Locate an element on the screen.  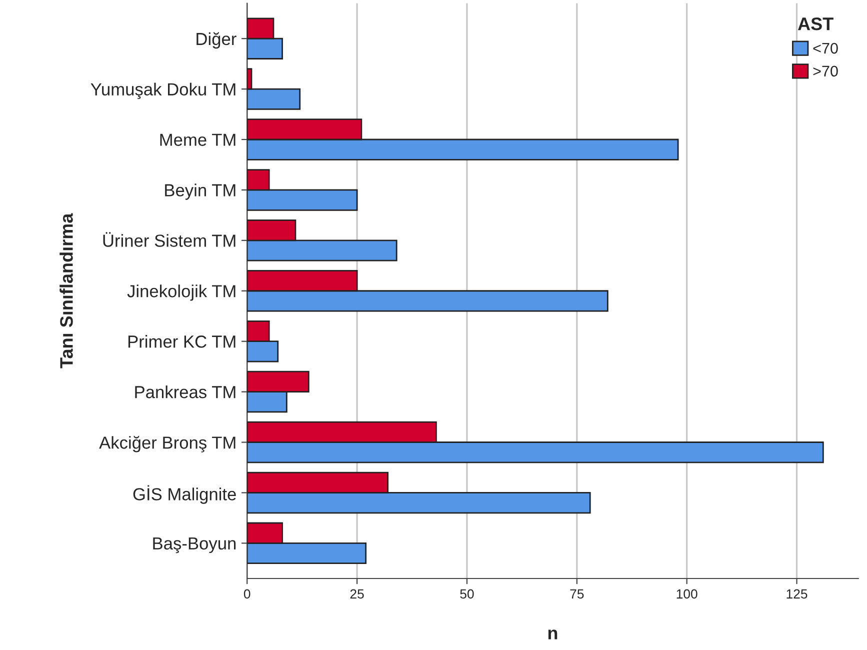
x-tick-label: 125 is located at coordinates (797, 594).